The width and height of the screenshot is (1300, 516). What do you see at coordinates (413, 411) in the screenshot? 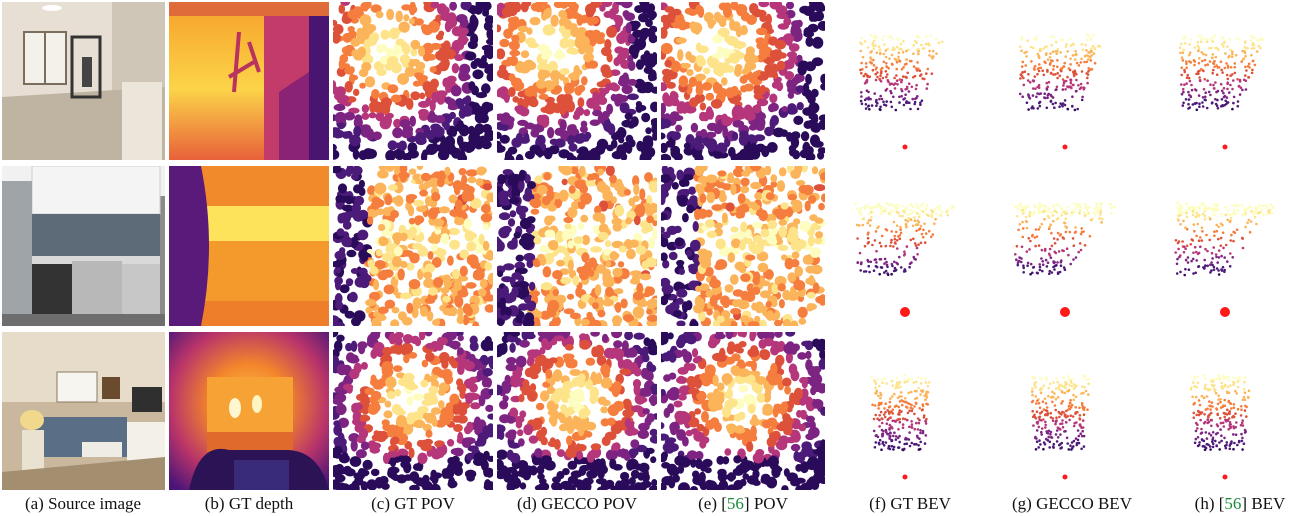
I see `gt-pov-row3` at bounding box center [413, 411].